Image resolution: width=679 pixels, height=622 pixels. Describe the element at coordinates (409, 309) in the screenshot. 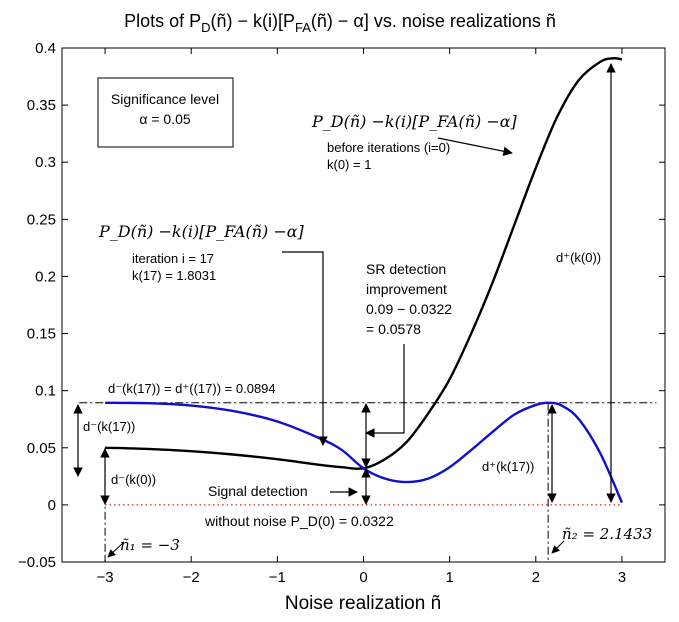

I see `sr-difference-label: 0.09 − 0.0322` at that location.